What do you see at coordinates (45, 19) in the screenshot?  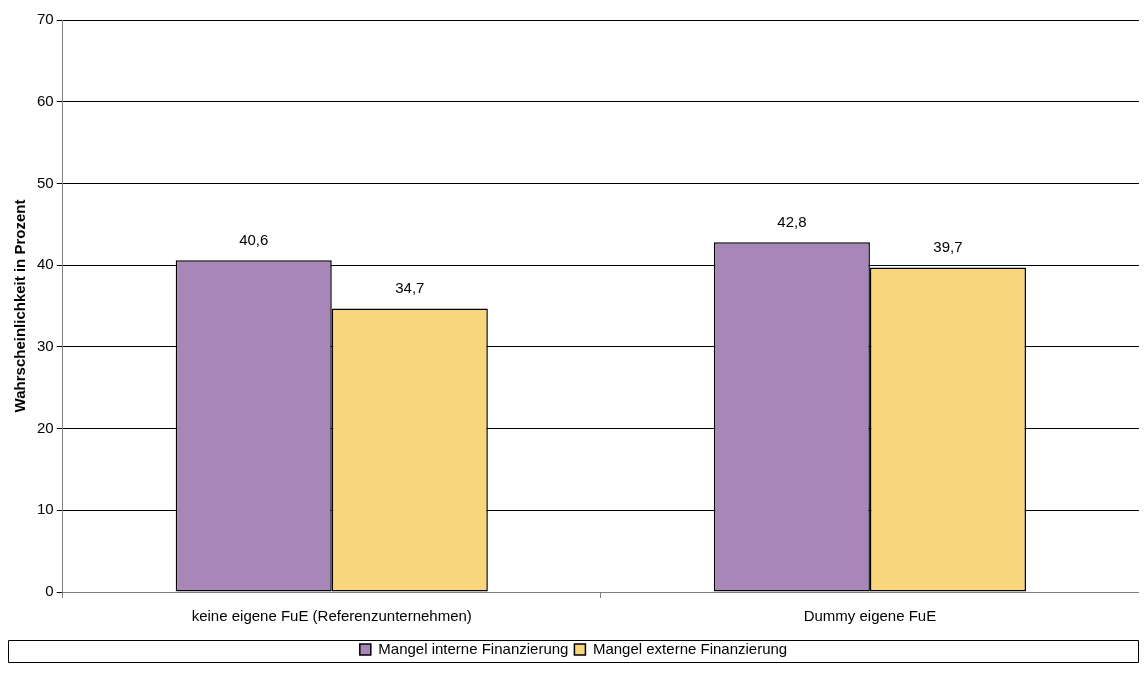 I see `y-tick-label: 70` at bounding box center [45, 19].